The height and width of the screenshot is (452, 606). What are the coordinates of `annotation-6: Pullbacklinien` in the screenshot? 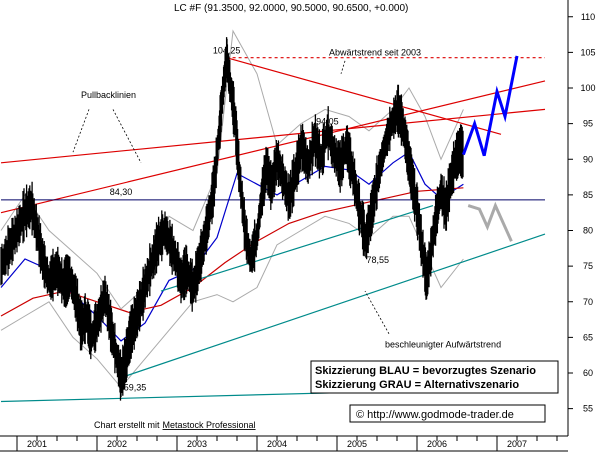 It's located at (108, 95).